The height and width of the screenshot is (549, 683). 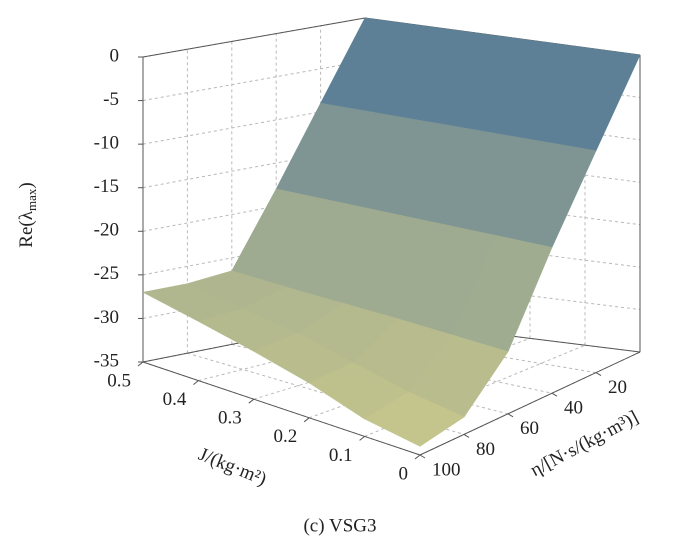 I want to click on z-axis-label: Re(λmax), so click(x=27, y=214).